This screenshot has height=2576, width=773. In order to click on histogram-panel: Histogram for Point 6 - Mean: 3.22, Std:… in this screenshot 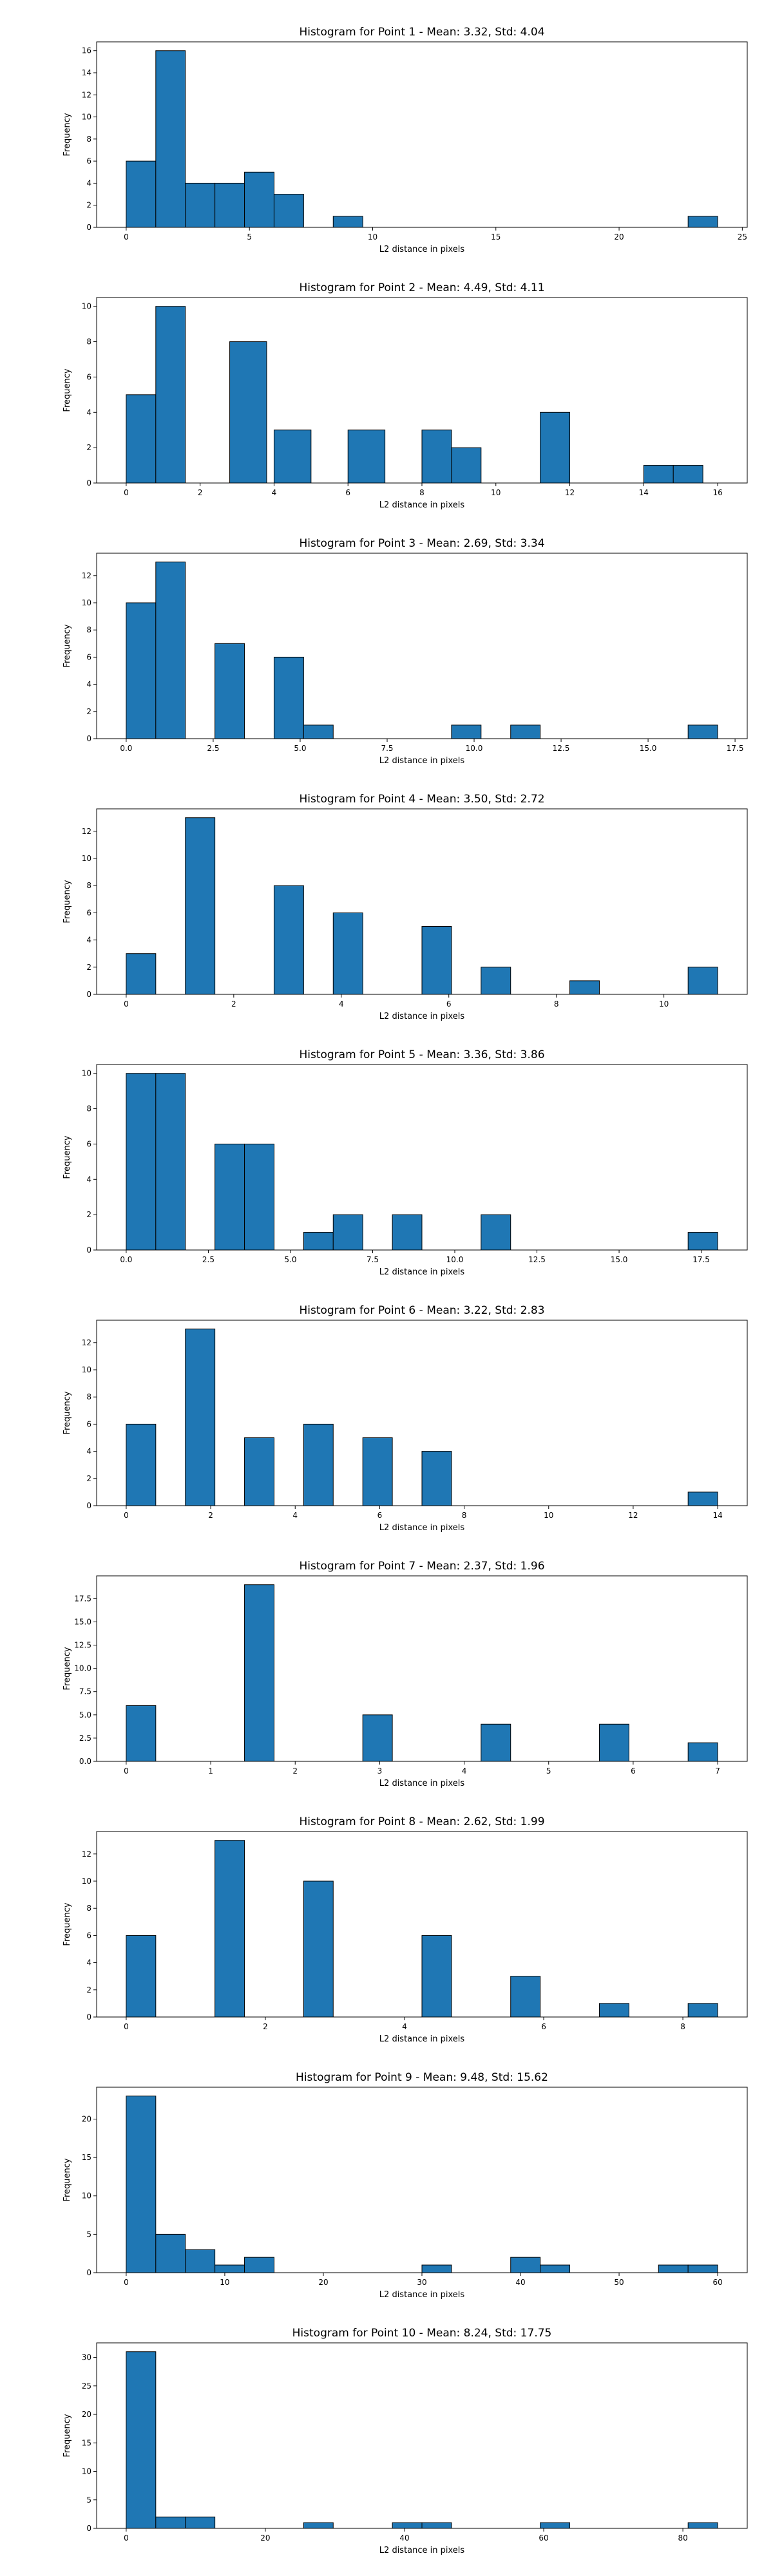, I will do `click(405, 1418)`.